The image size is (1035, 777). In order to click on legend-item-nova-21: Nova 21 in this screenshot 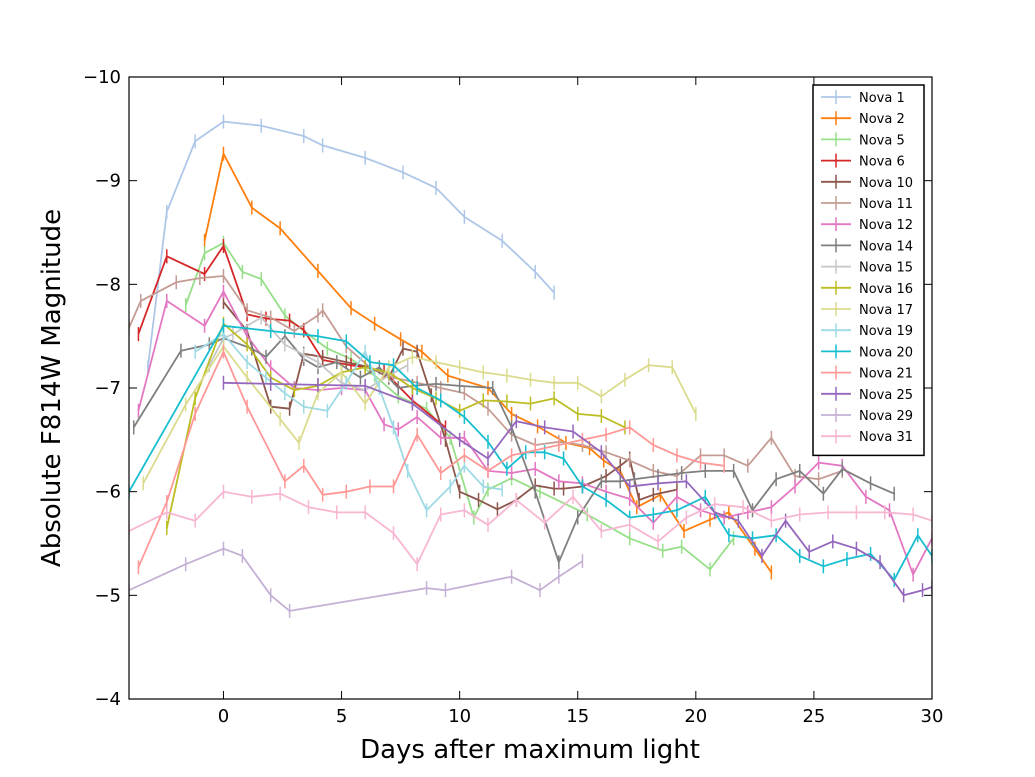, I will do `click(867, 373)`.